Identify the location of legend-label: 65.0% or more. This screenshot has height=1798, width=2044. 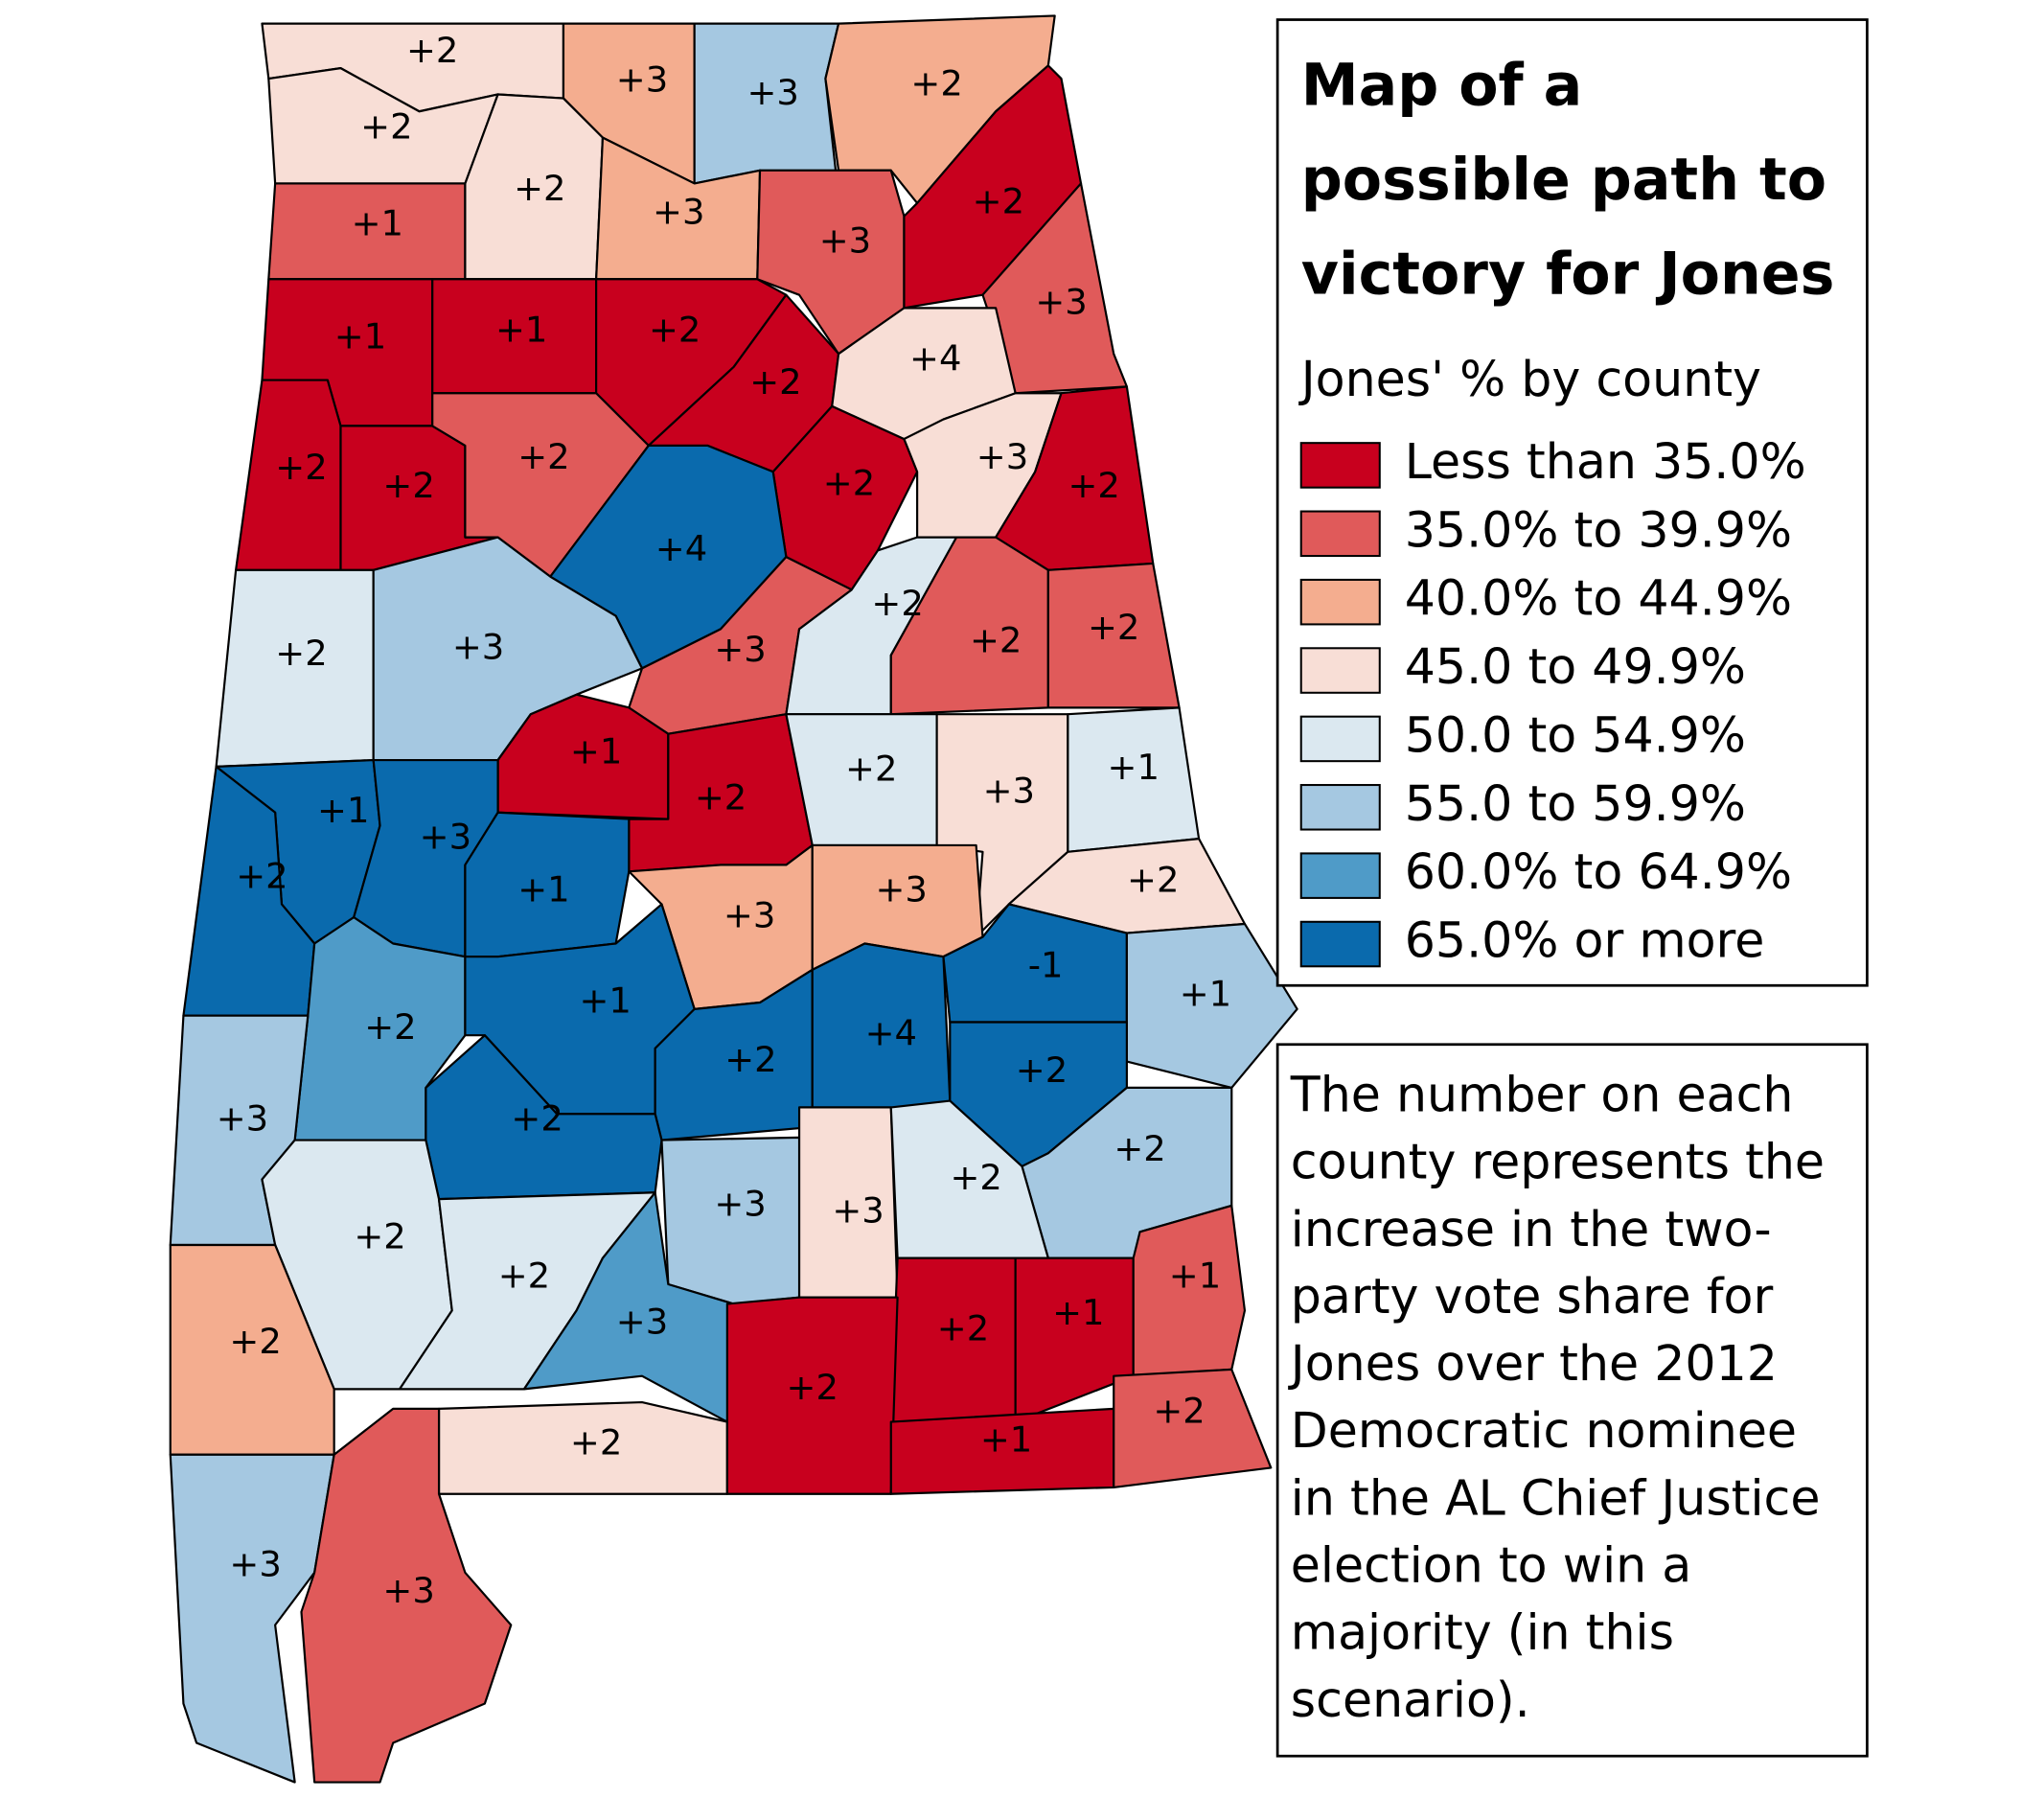
(1585, 940).